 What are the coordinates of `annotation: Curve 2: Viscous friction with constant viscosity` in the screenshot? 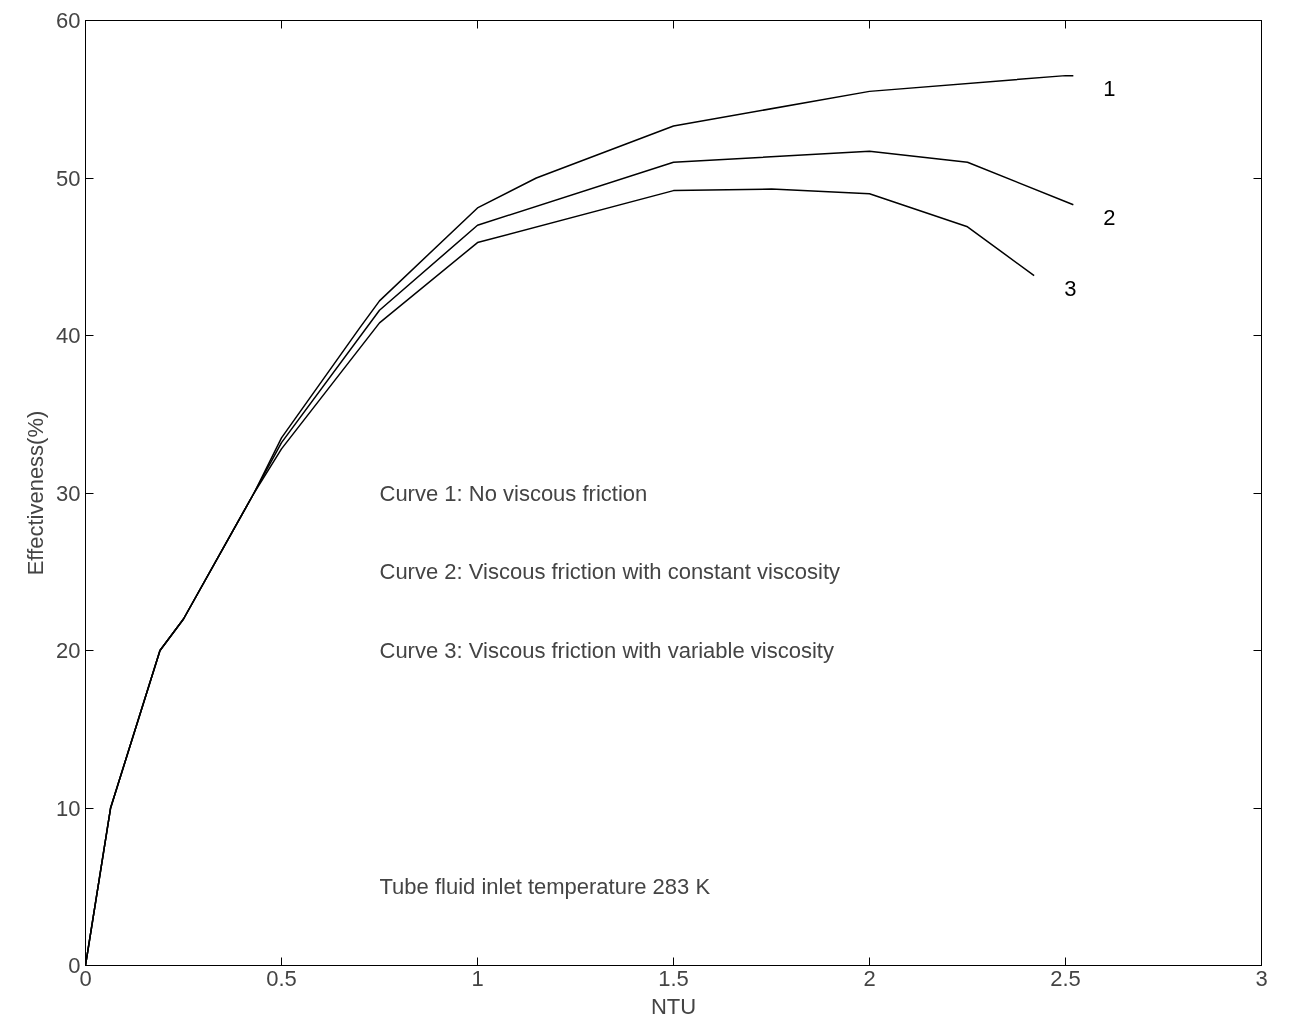 It's located at (610, 572).